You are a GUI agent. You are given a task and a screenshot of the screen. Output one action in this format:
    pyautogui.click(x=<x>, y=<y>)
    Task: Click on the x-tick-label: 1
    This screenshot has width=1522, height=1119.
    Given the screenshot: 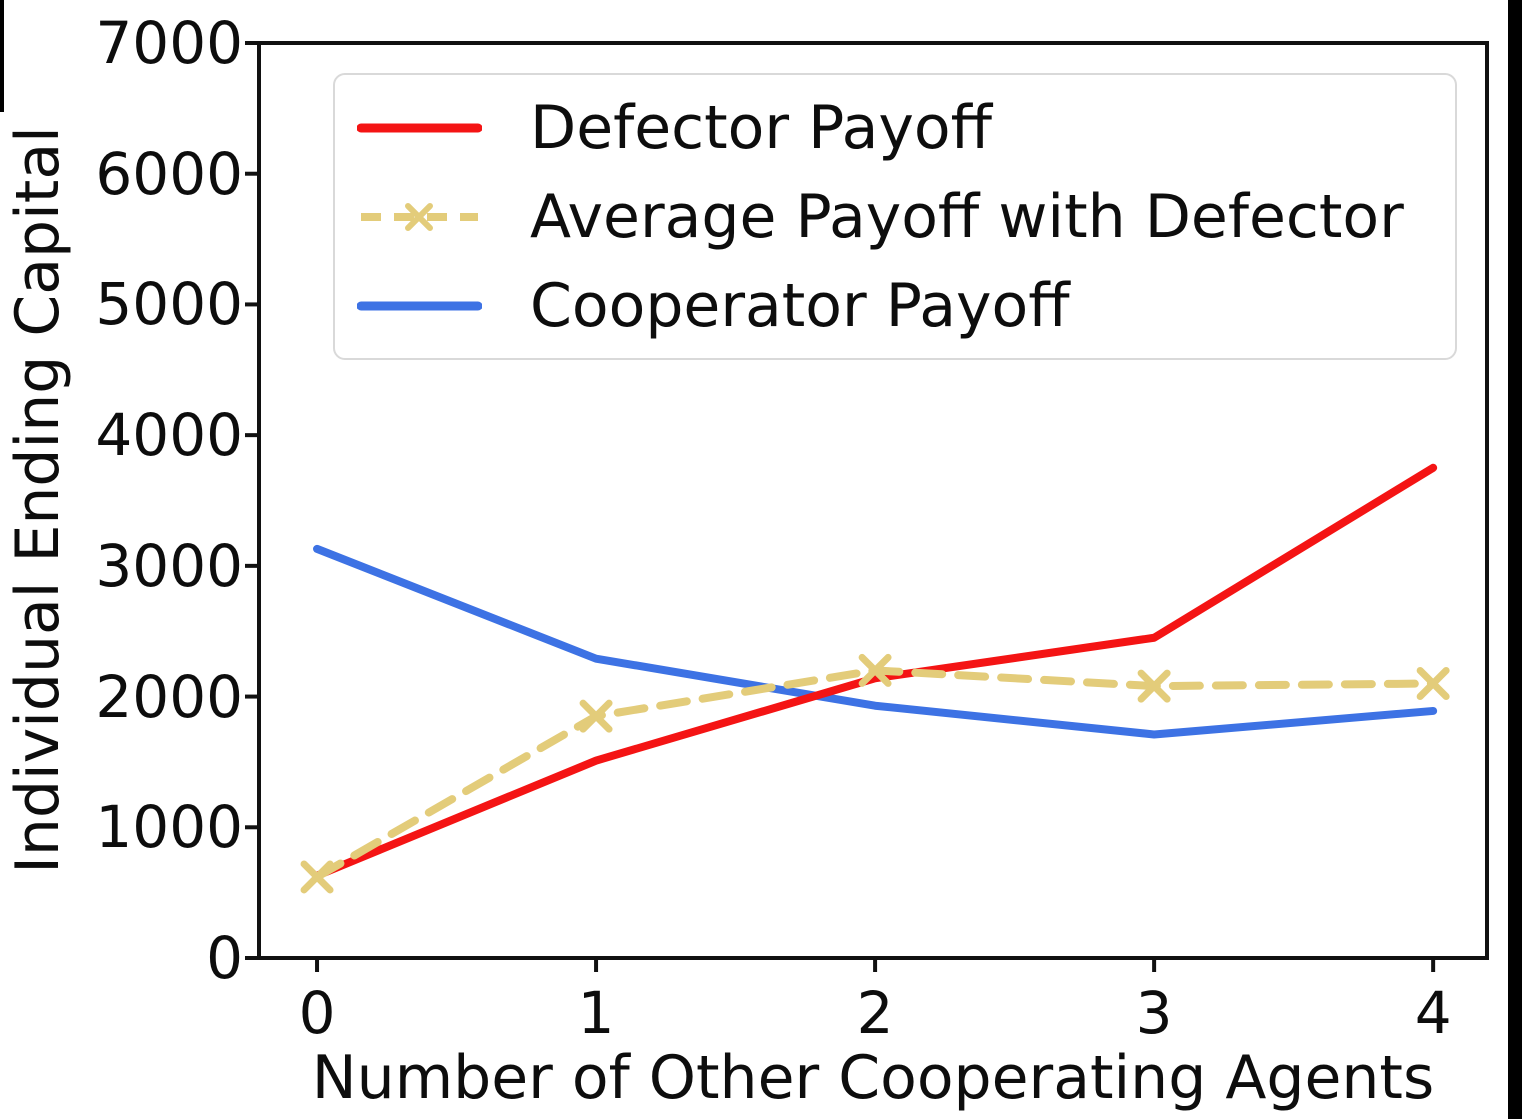 What is the action you would take?
    pyautogui.click(x=596, y=1013)
    